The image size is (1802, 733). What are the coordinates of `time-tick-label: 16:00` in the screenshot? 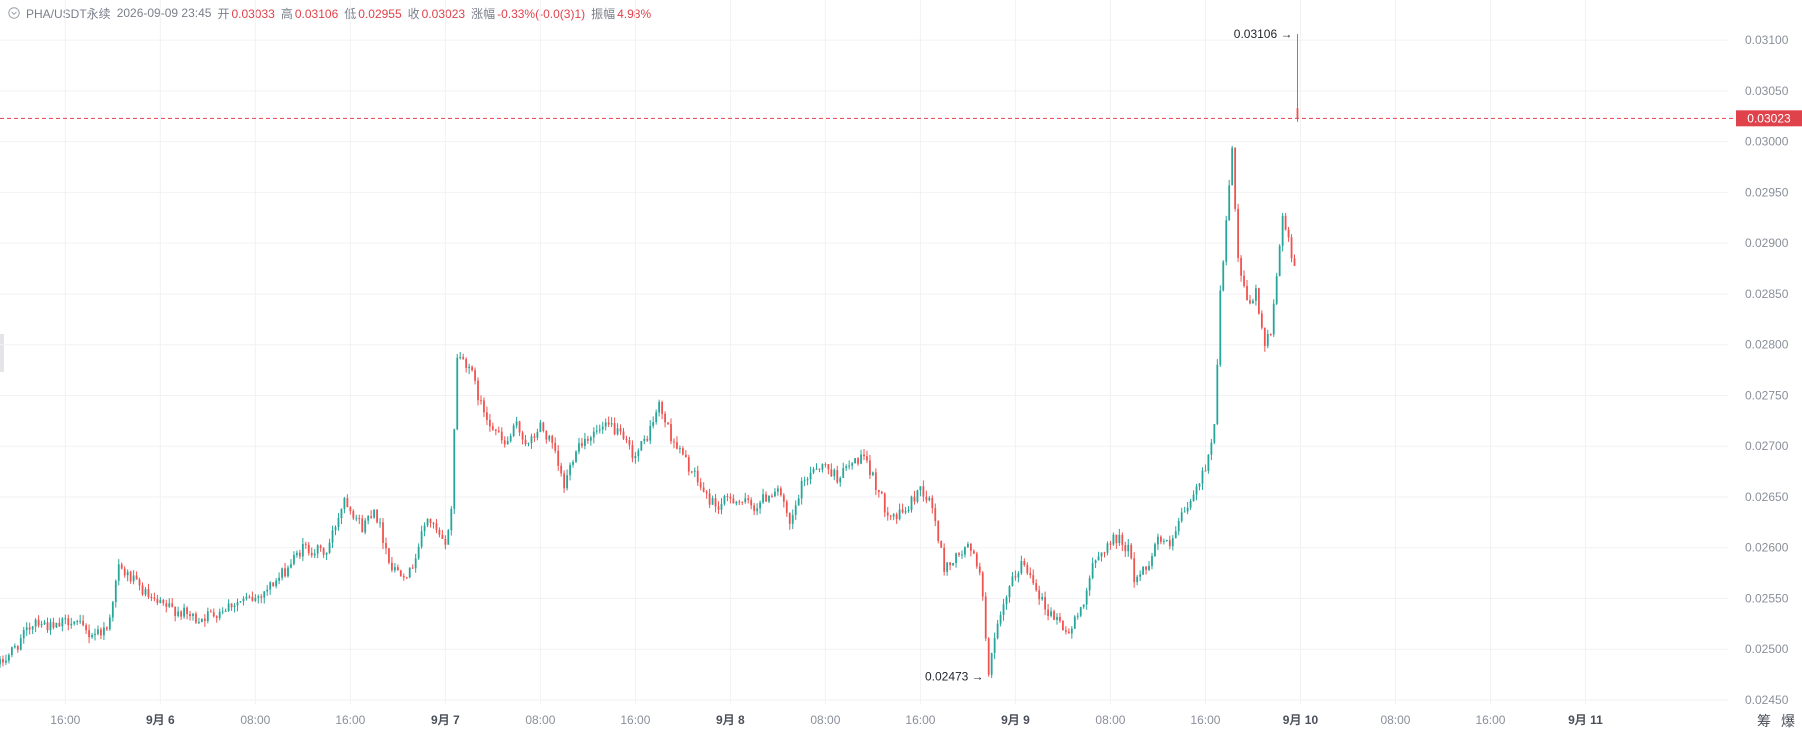 It's located at (1490, 720).